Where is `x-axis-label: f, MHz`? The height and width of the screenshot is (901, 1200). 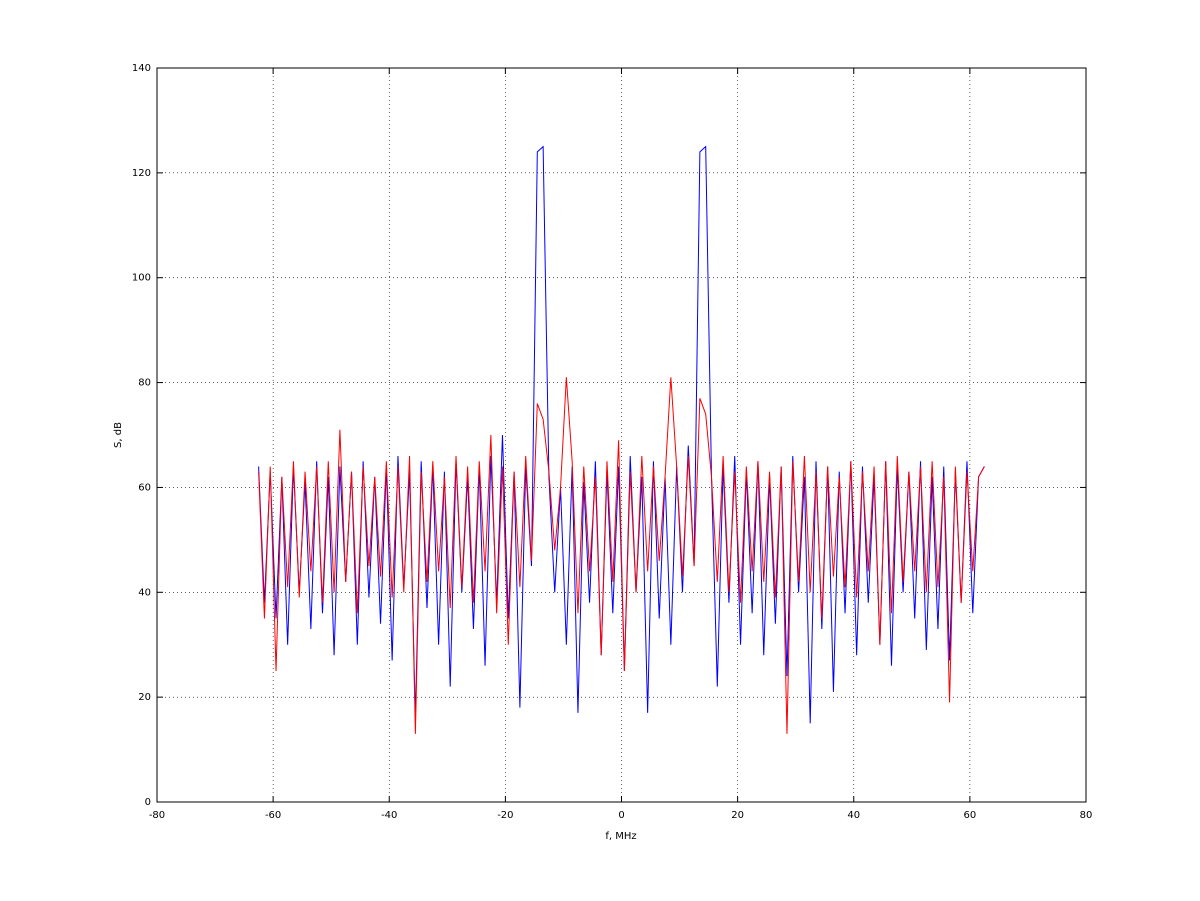 x-axis-label: f, MHz is located at coordinates (620, 836).